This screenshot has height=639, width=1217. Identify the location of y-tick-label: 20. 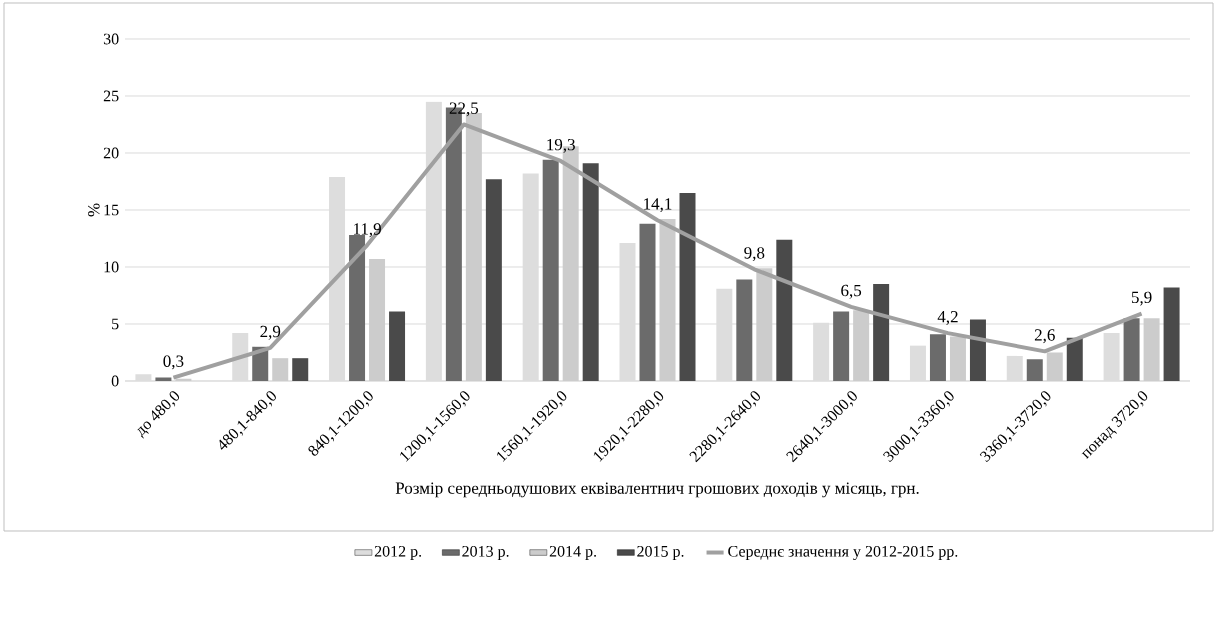
(111, 153).